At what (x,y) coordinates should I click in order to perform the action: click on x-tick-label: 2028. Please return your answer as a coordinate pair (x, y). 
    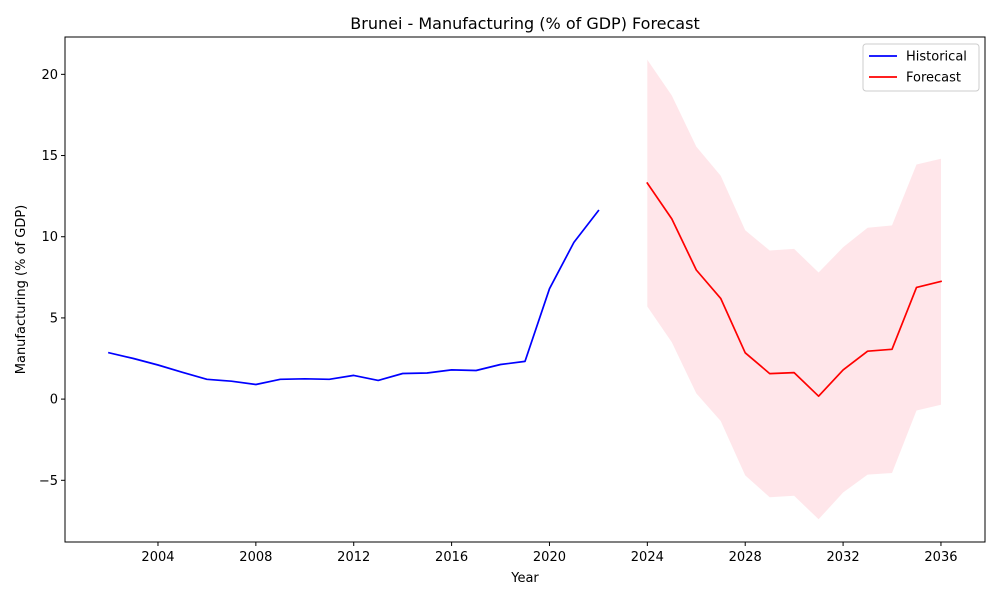
    Looking at the image, I should click on (745, 557).